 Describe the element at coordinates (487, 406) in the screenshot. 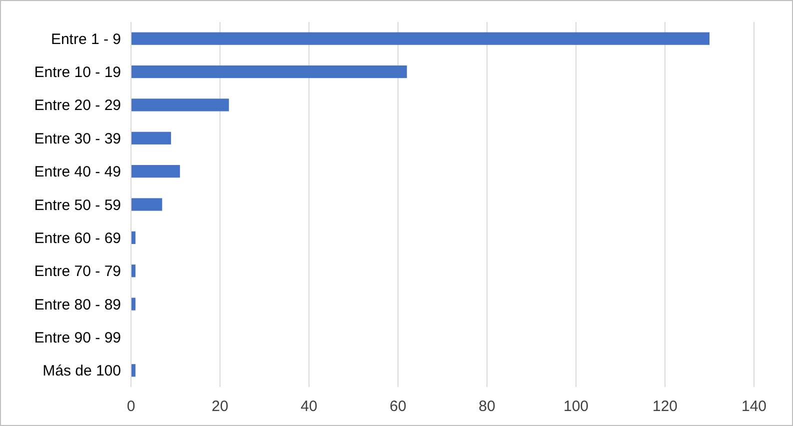

I see `x-tick-label: 80` at that location.